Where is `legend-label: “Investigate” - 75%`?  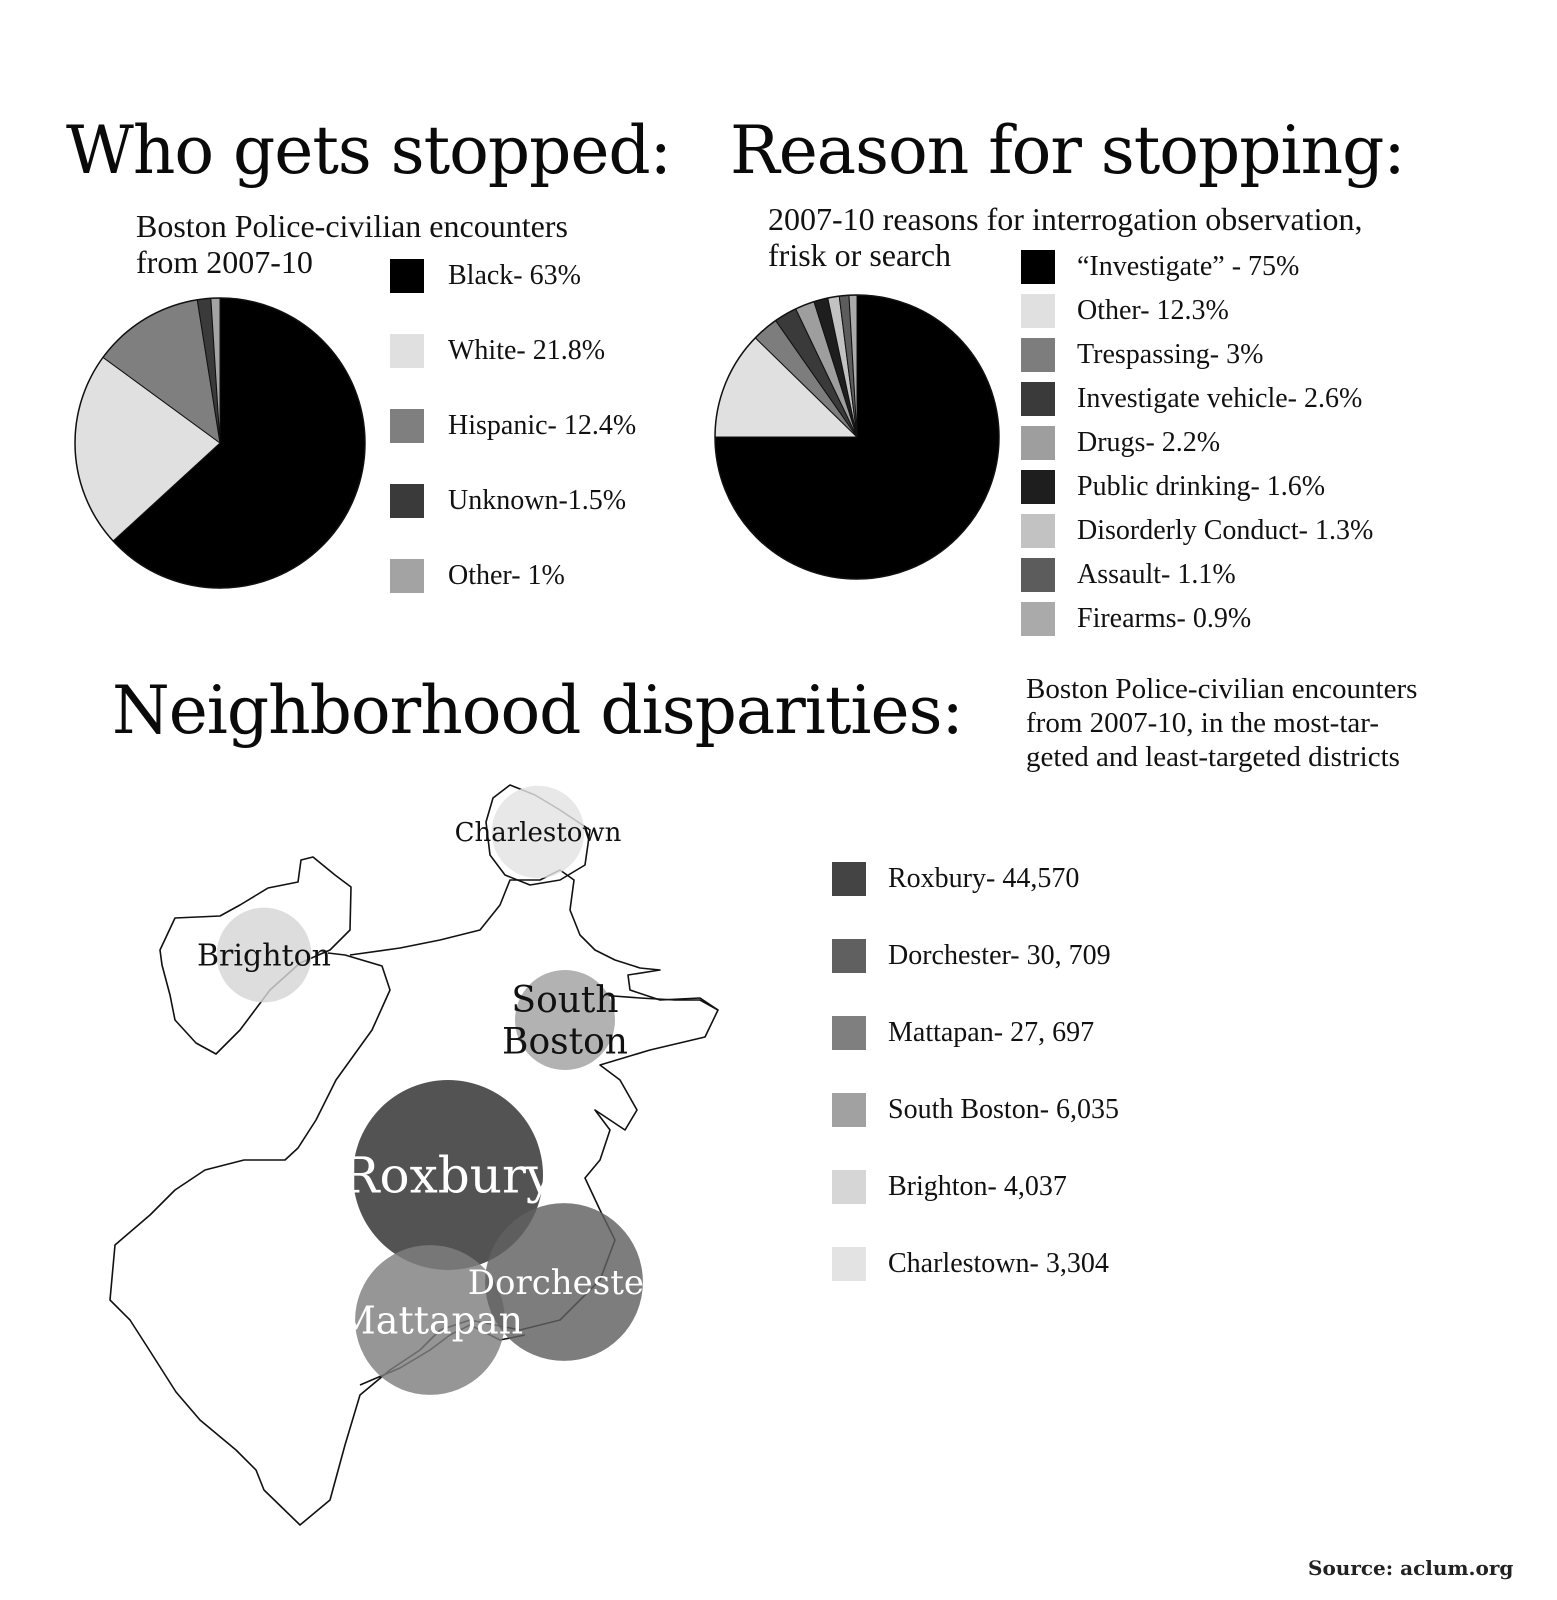
legend-label: “Investigate” - 75% is located at coordinates (1188, 266).